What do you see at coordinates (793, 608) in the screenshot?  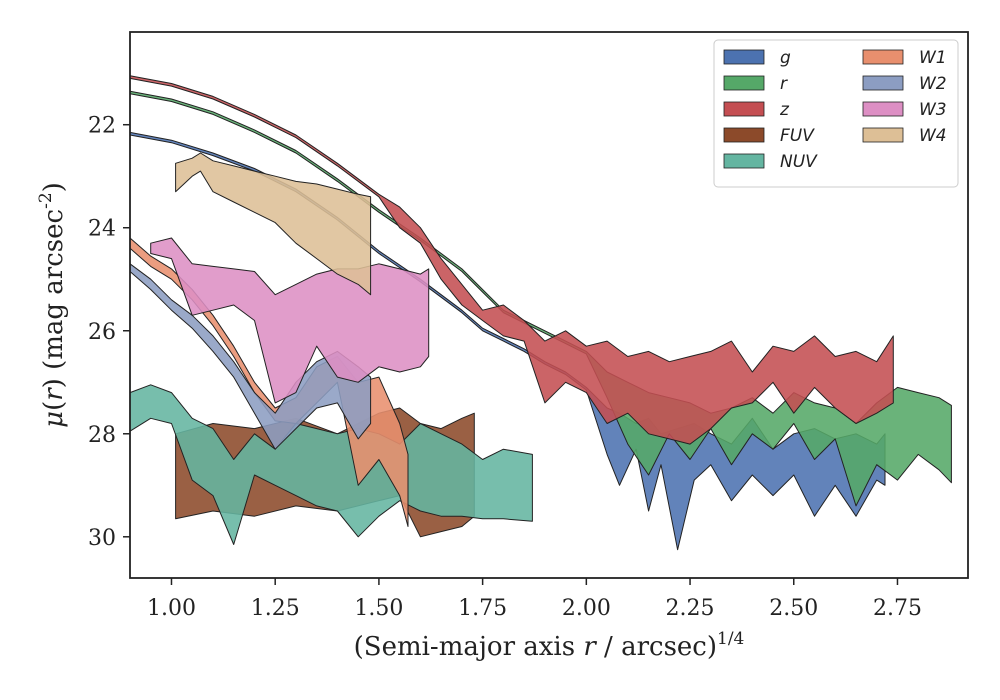 I see `x-tick-label: 2.50` at bounding box center [793, 608].